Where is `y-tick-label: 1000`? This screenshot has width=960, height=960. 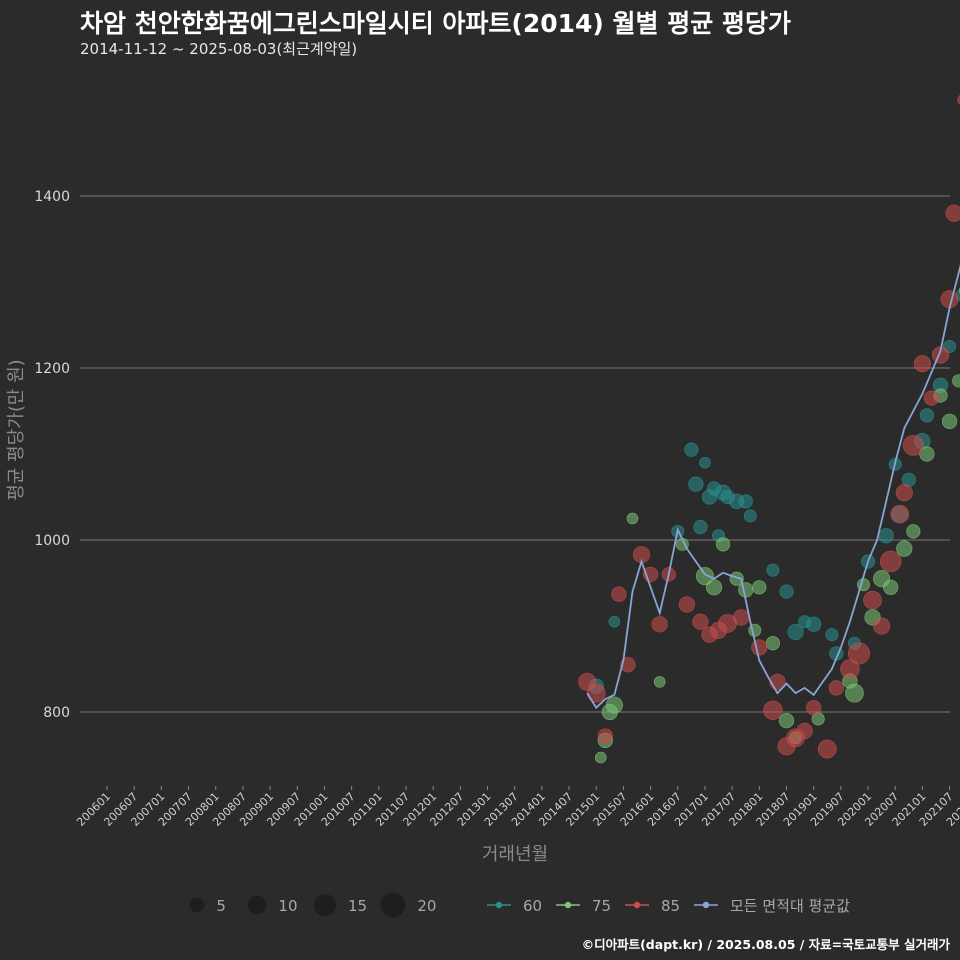 y-tick-label: 1000 is located at coordinates (52, 541).